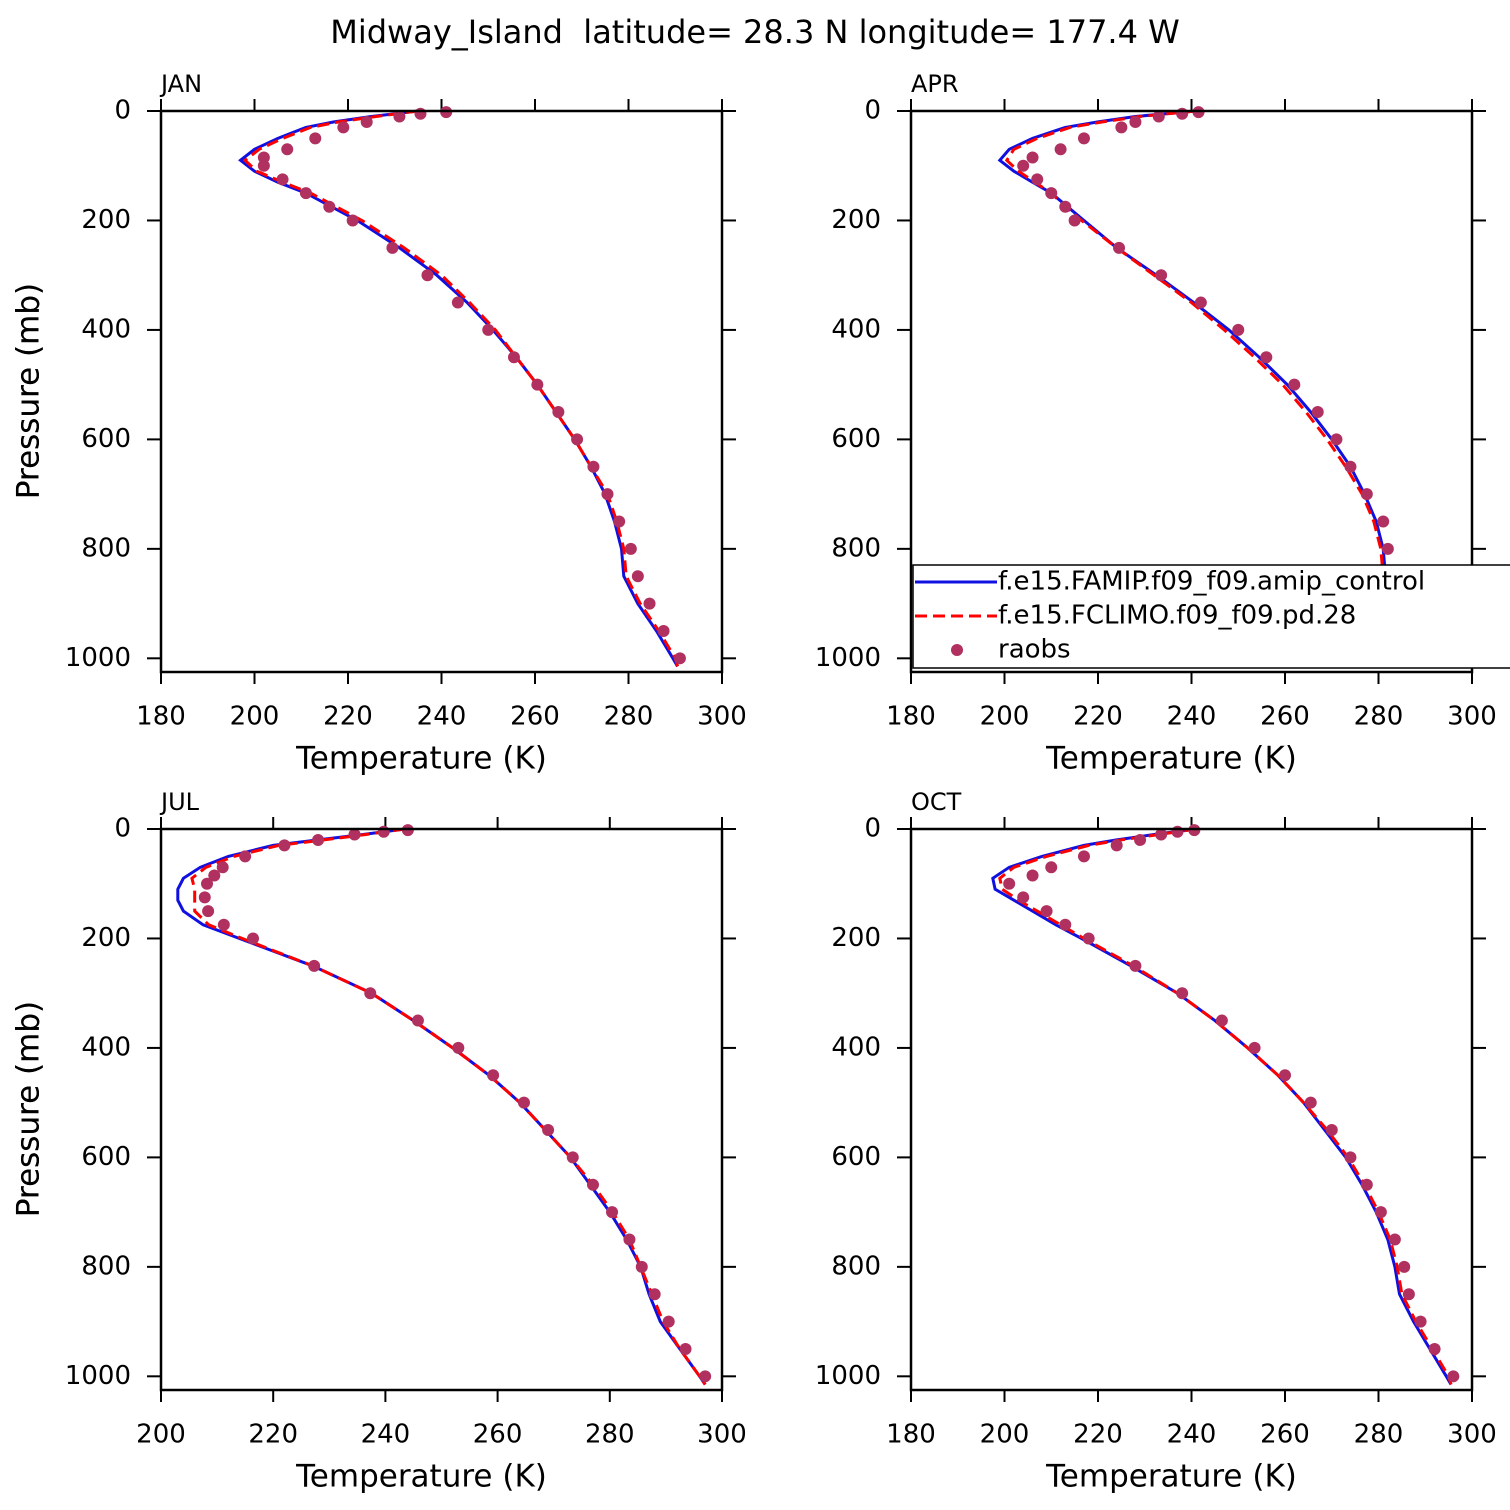 This screenshot has width=1510, height=1510. I want to click on x-tick-label: 180, so click(161, 717).